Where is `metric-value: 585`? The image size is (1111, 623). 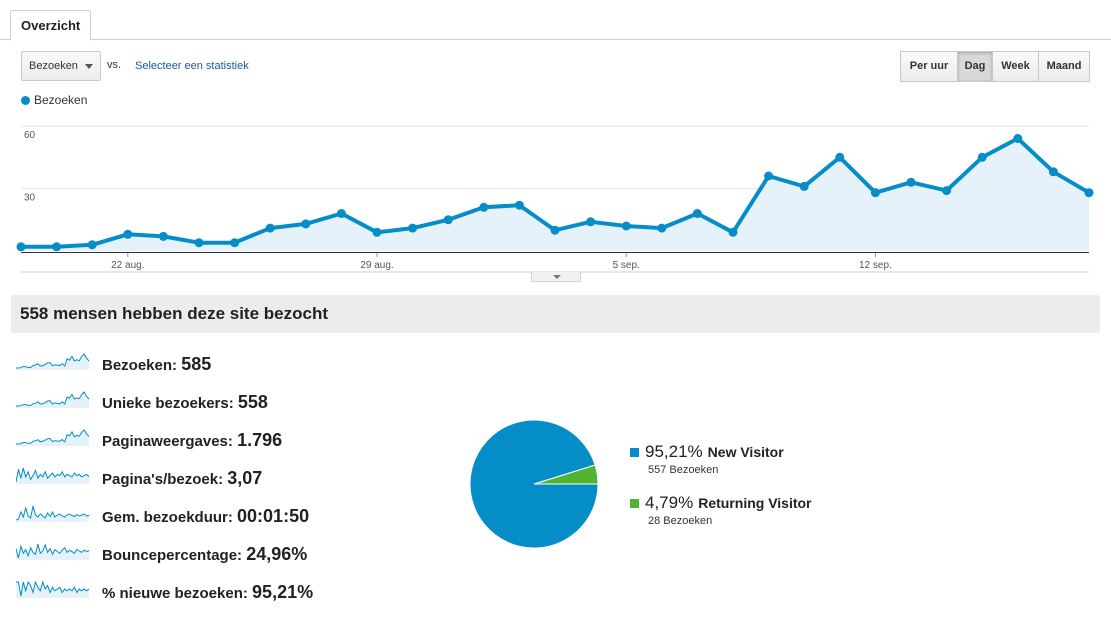
metric-value: 585 is located at coordinates (196, 364).